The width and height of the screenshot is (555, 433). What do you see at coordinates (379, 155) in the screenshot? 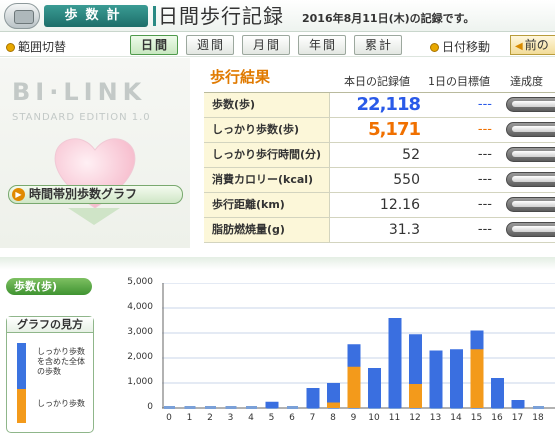
I see `result-row: しっかり歩行時間(分) 52 ---` at bounding box center [379, 155].